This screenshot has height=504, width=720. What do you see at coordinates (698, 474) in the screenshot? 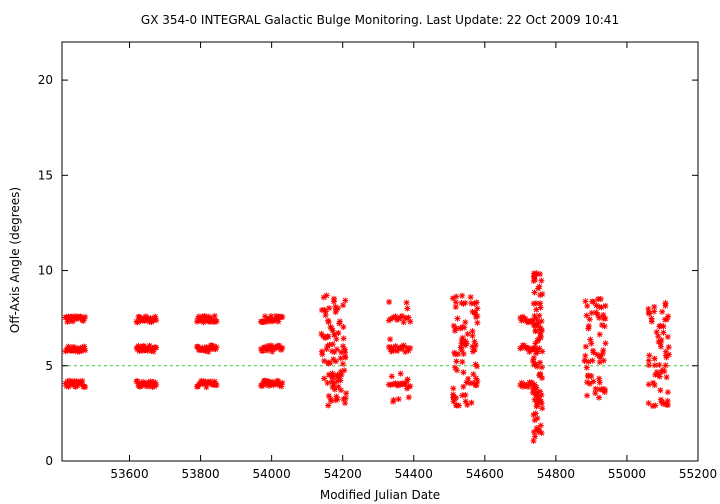
I see `x-tick-label: 55200` at bounding box center [698, 474].